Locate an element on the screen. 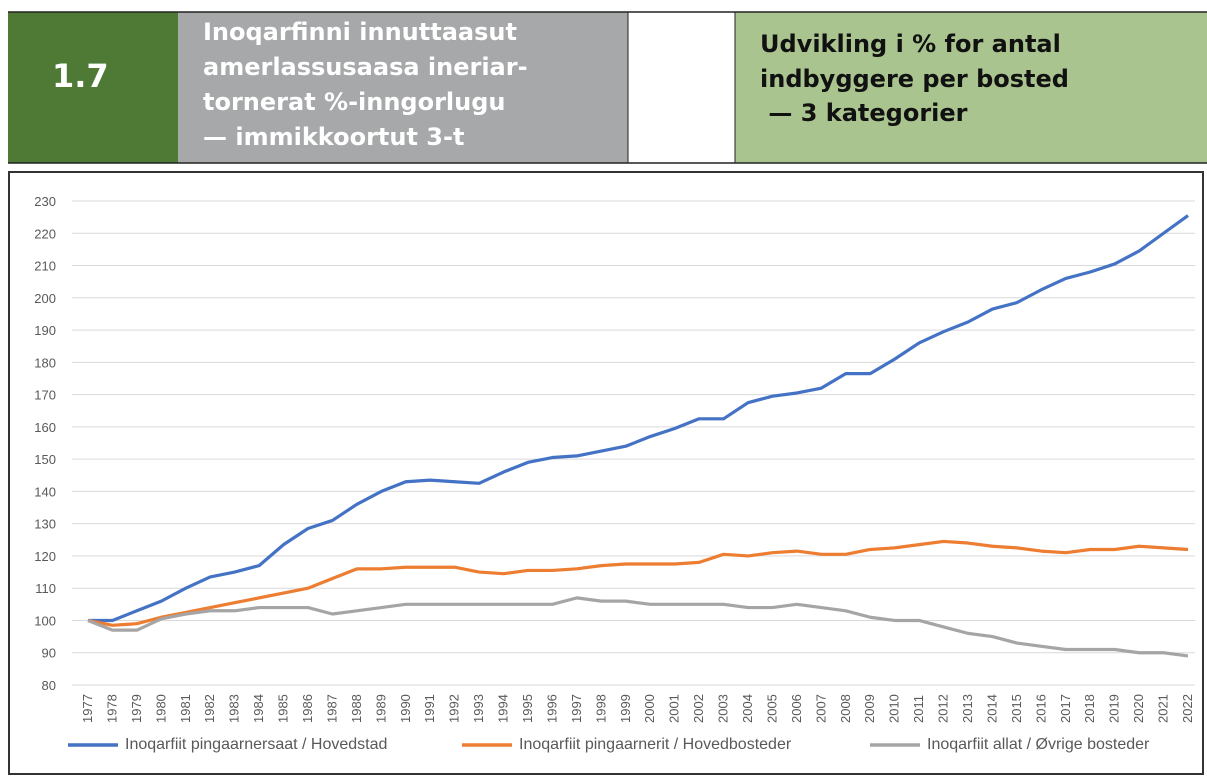  x-tick-label: 1988 is located at coordinates (356, 708).